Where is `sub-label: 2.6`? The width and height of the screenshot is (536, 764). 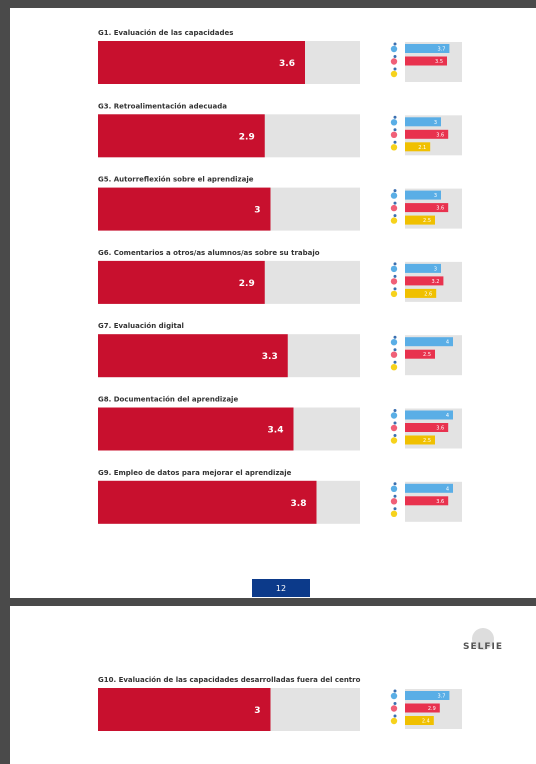 sub-label: 2.6 is located at coordinates (428, 294).